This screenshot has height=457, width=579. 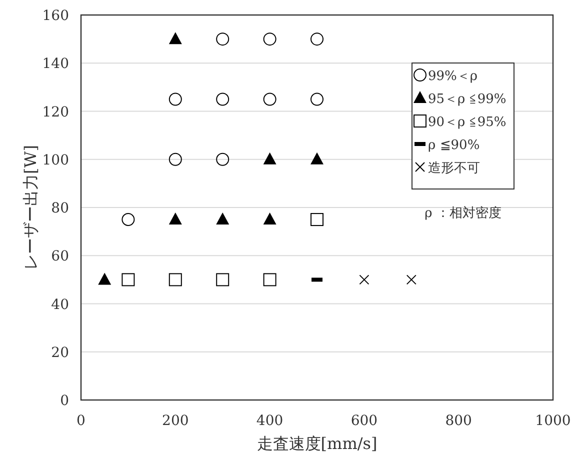 What do you see at coordinates (55, 64) in the screenshot?
I see `y-tick-label: 140` at bounding box center [55, 64].